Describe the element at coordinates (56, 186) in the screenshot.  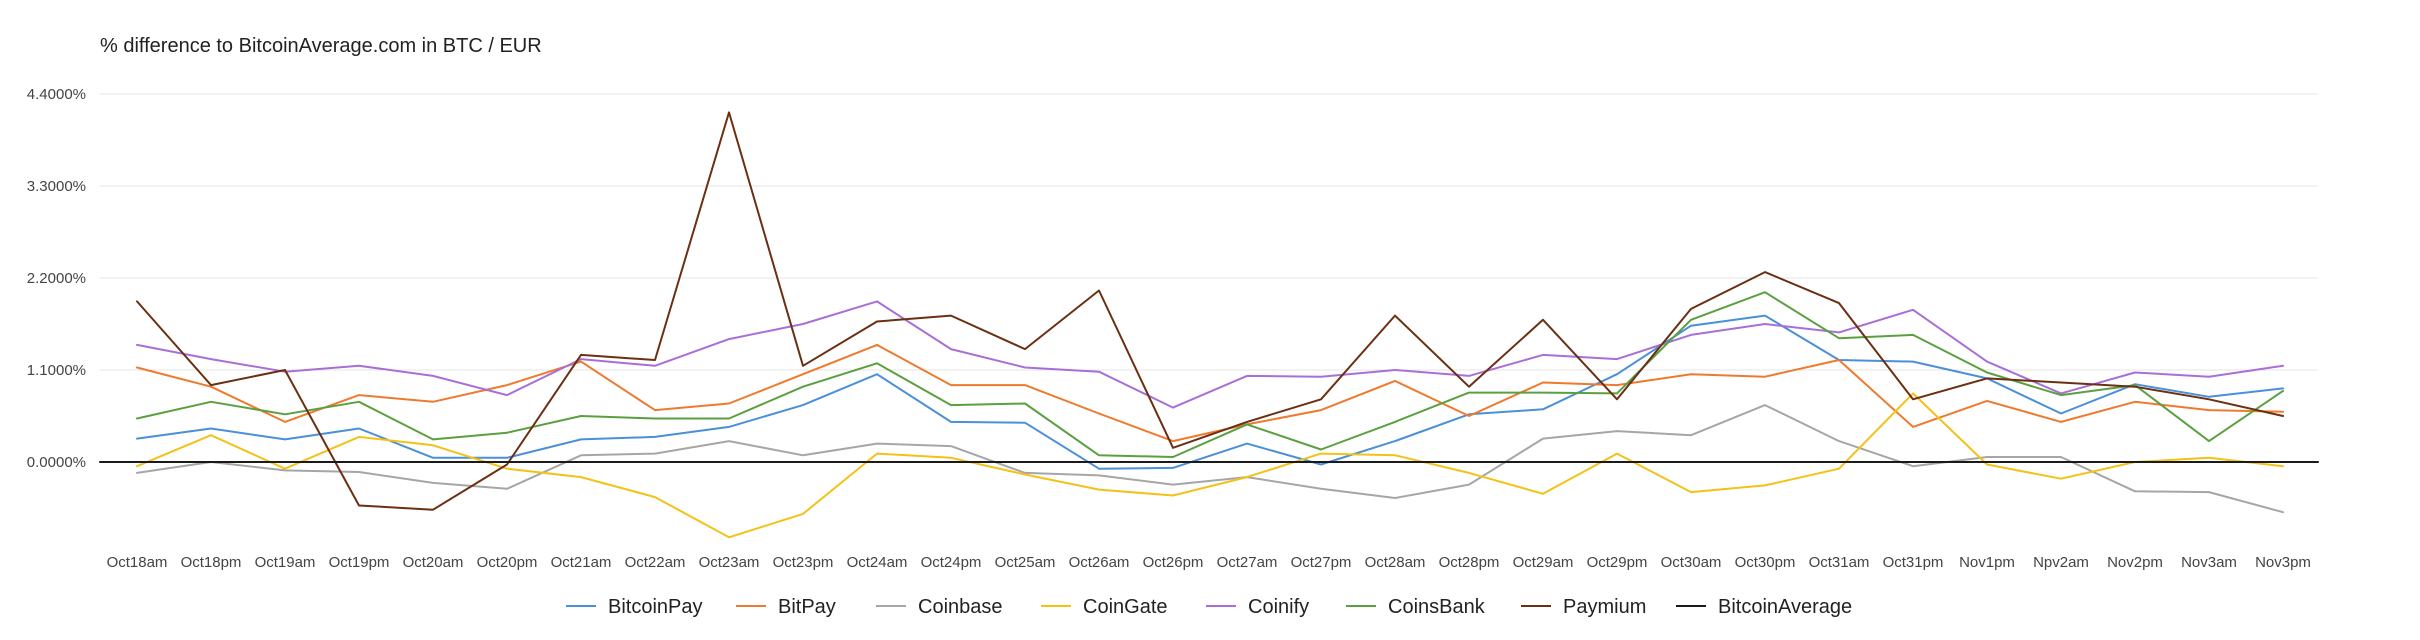
I see `y-tick-label: 3.3000%` at that location.